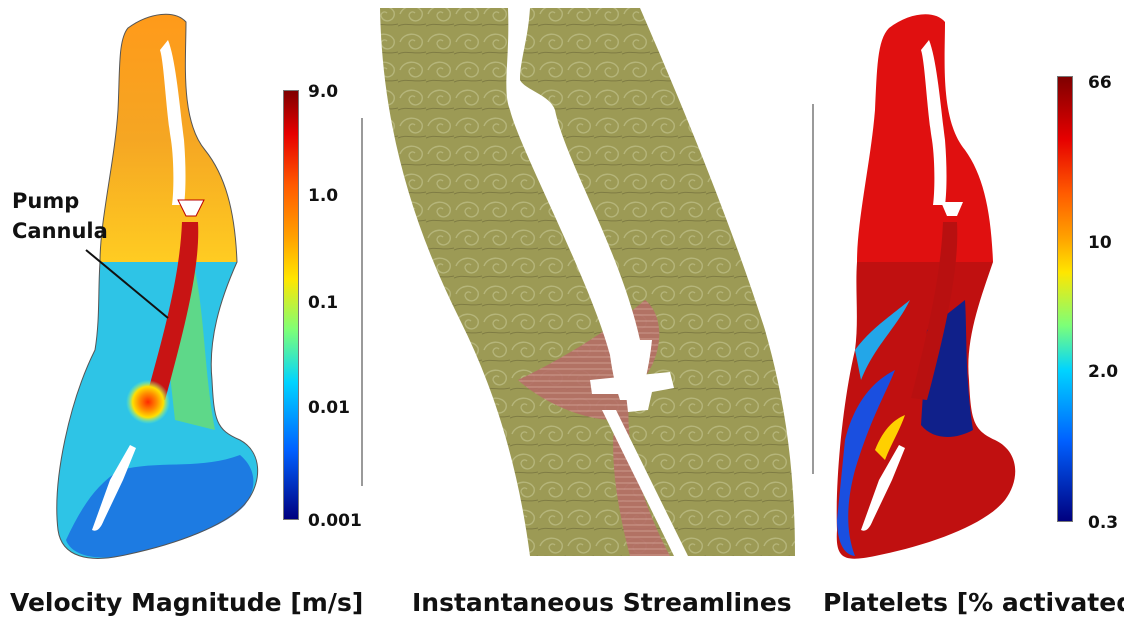 The width and height of the screenshot is (1124, 624). I want to click on velocity-tick-1: 1.0, so click(323, 196).